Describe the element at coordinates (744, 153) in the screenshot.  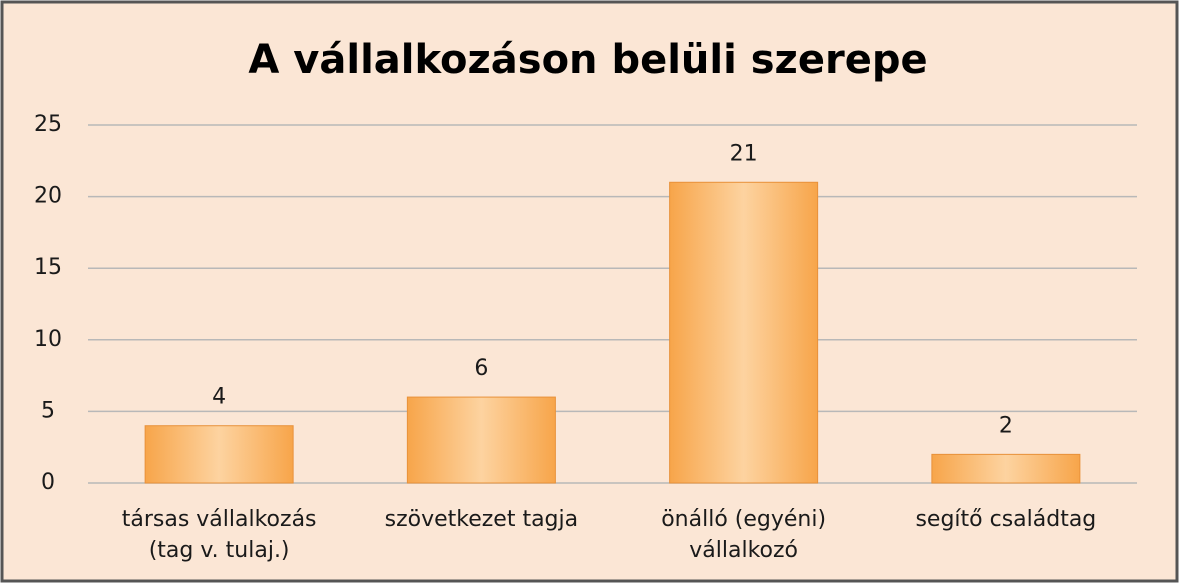
I see `data-label: 21` at that location.